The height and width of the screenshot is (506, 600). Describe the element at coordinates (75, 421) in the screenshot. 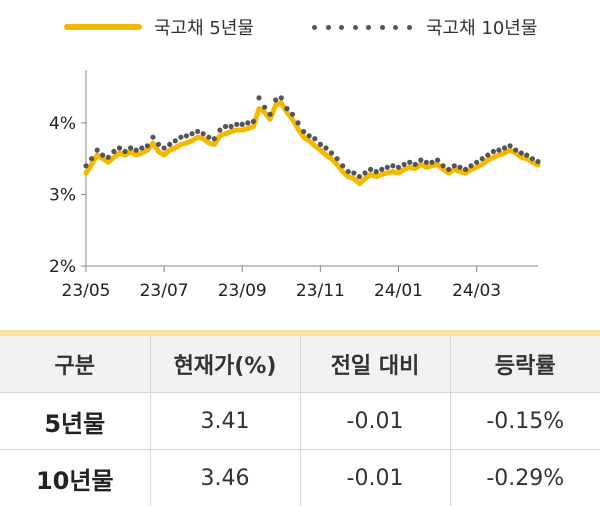

I see `row-label: 5년물` at that location.